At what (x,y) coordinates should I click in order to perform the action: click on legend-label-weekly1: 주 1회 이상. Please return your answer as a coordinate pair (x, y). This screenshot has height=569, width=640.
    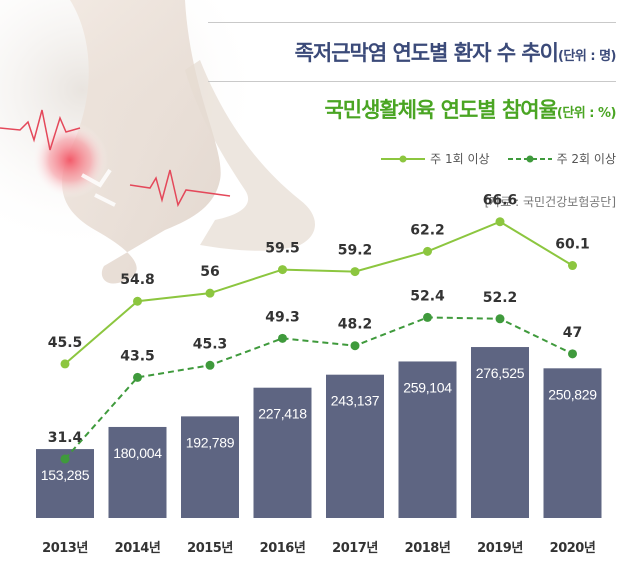
    Looking at the image, I should click on (460, 159).